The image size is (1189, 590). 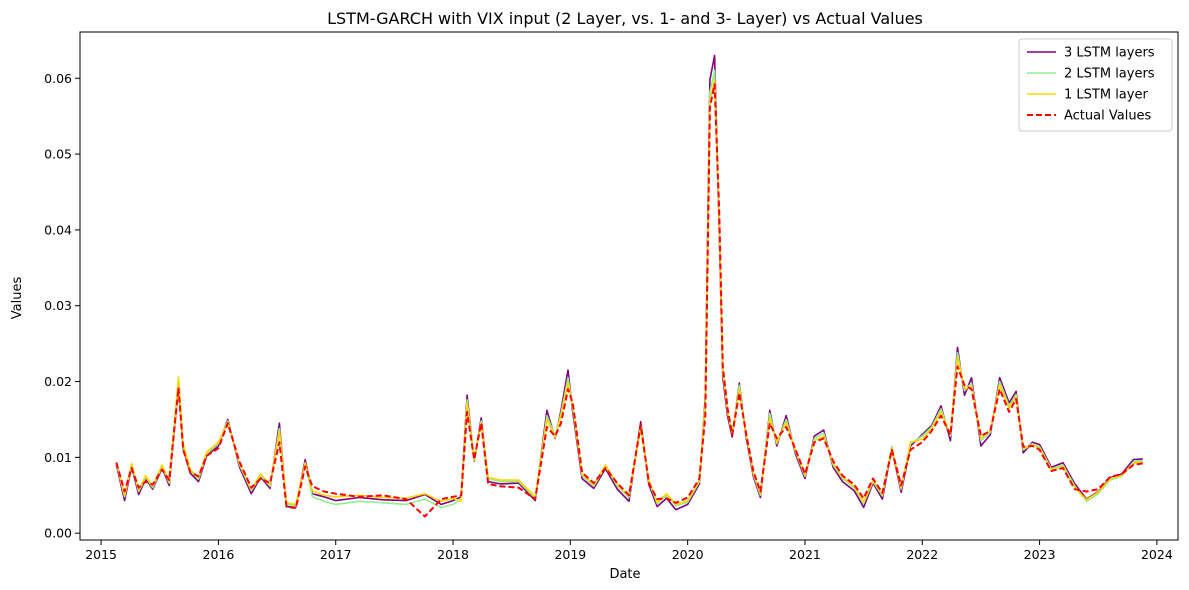 I want to click on y-tick-label: 0.06, so click(x=58, y=78).